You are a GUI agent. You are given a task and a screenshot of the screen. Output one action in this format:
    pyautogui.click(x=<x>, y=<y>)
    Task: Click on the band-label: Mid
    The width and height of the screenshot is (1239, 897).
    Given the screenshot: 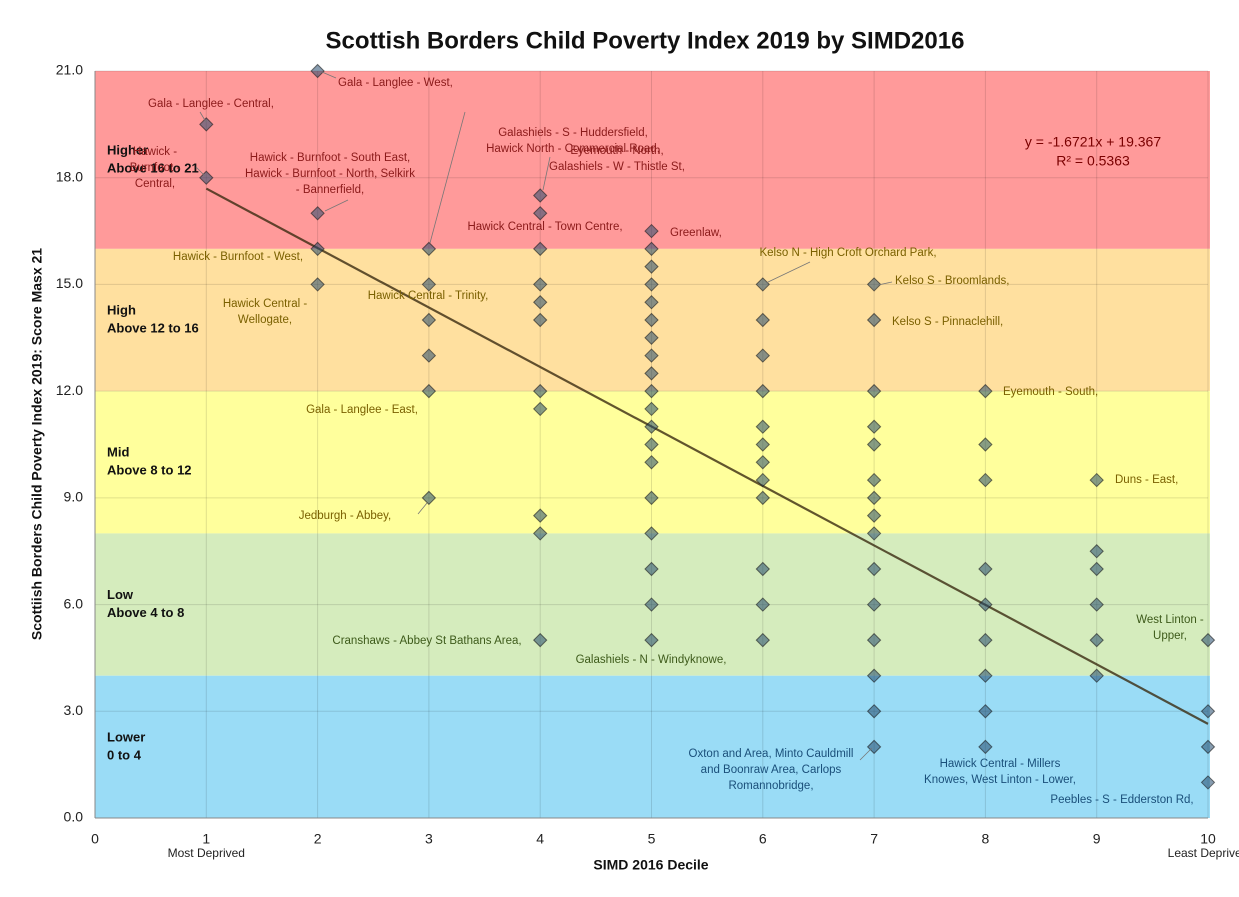 What is the action you would take?
    pyautogui.click(x=118, y=452)
    